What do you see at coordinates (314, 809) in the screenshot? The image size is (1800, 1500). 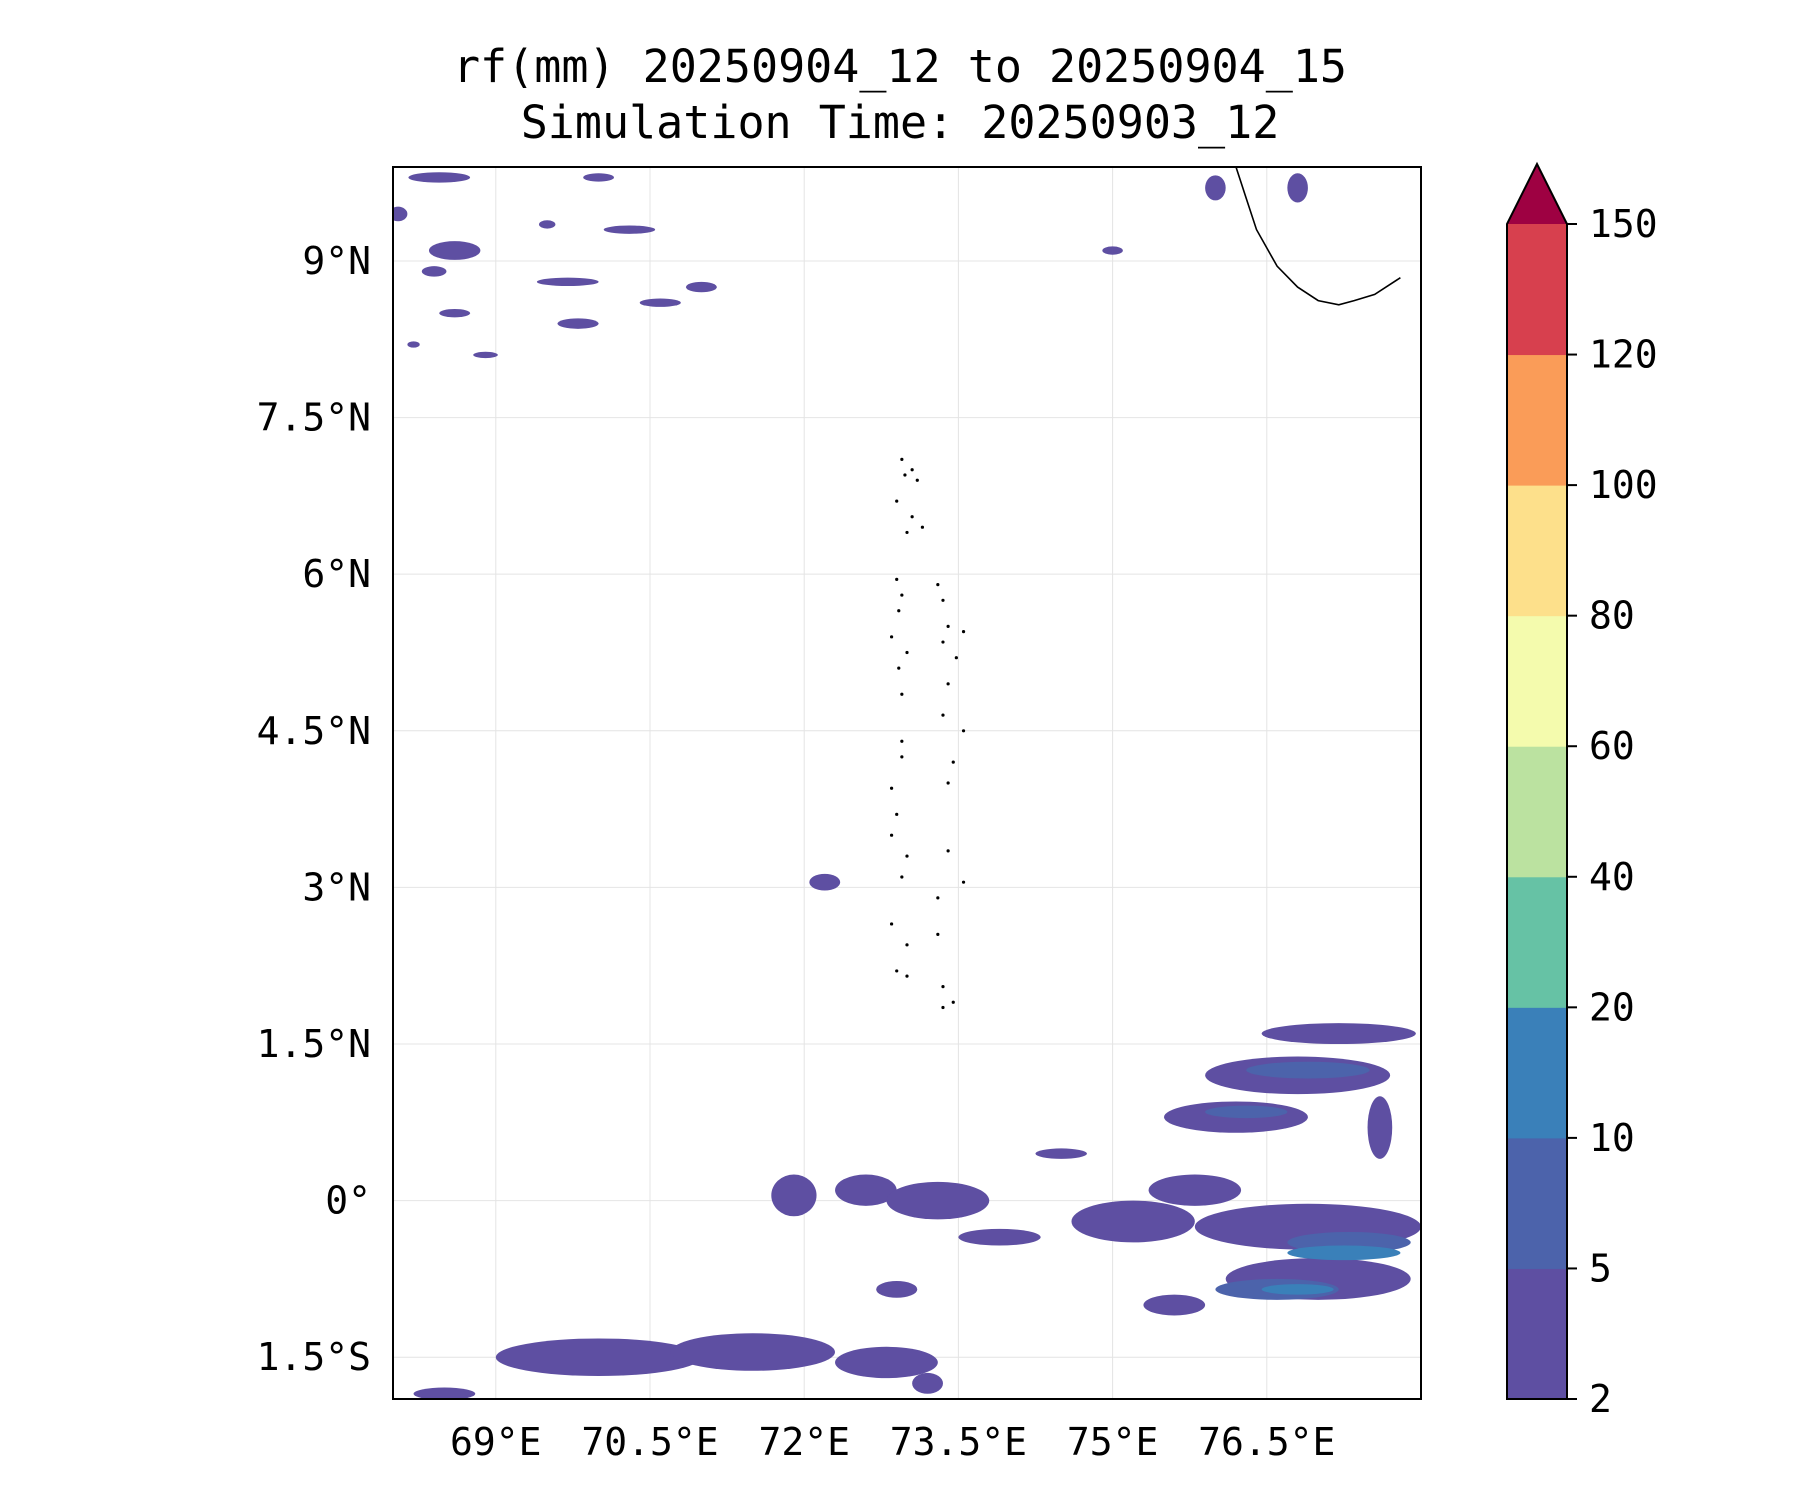 I see `y-axis-ticks: 9°N 7.5°N 6°N 4.5°N 3°N 1.5°N 0° 1.5°S` at bounding box center [314, 809].